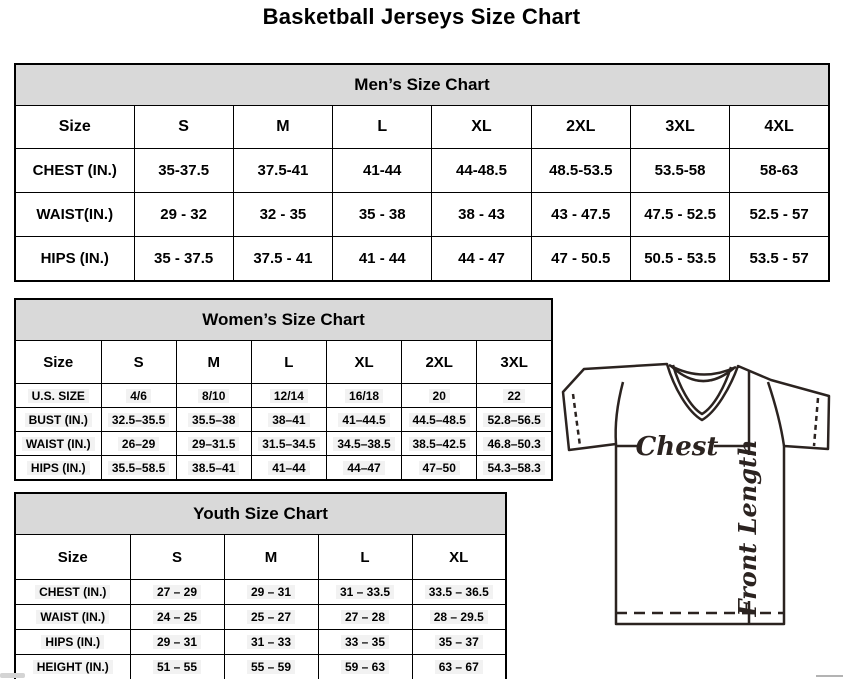 The image size is (843, 679). I want to click on size-value: 32 - 35, so click(283, 214).